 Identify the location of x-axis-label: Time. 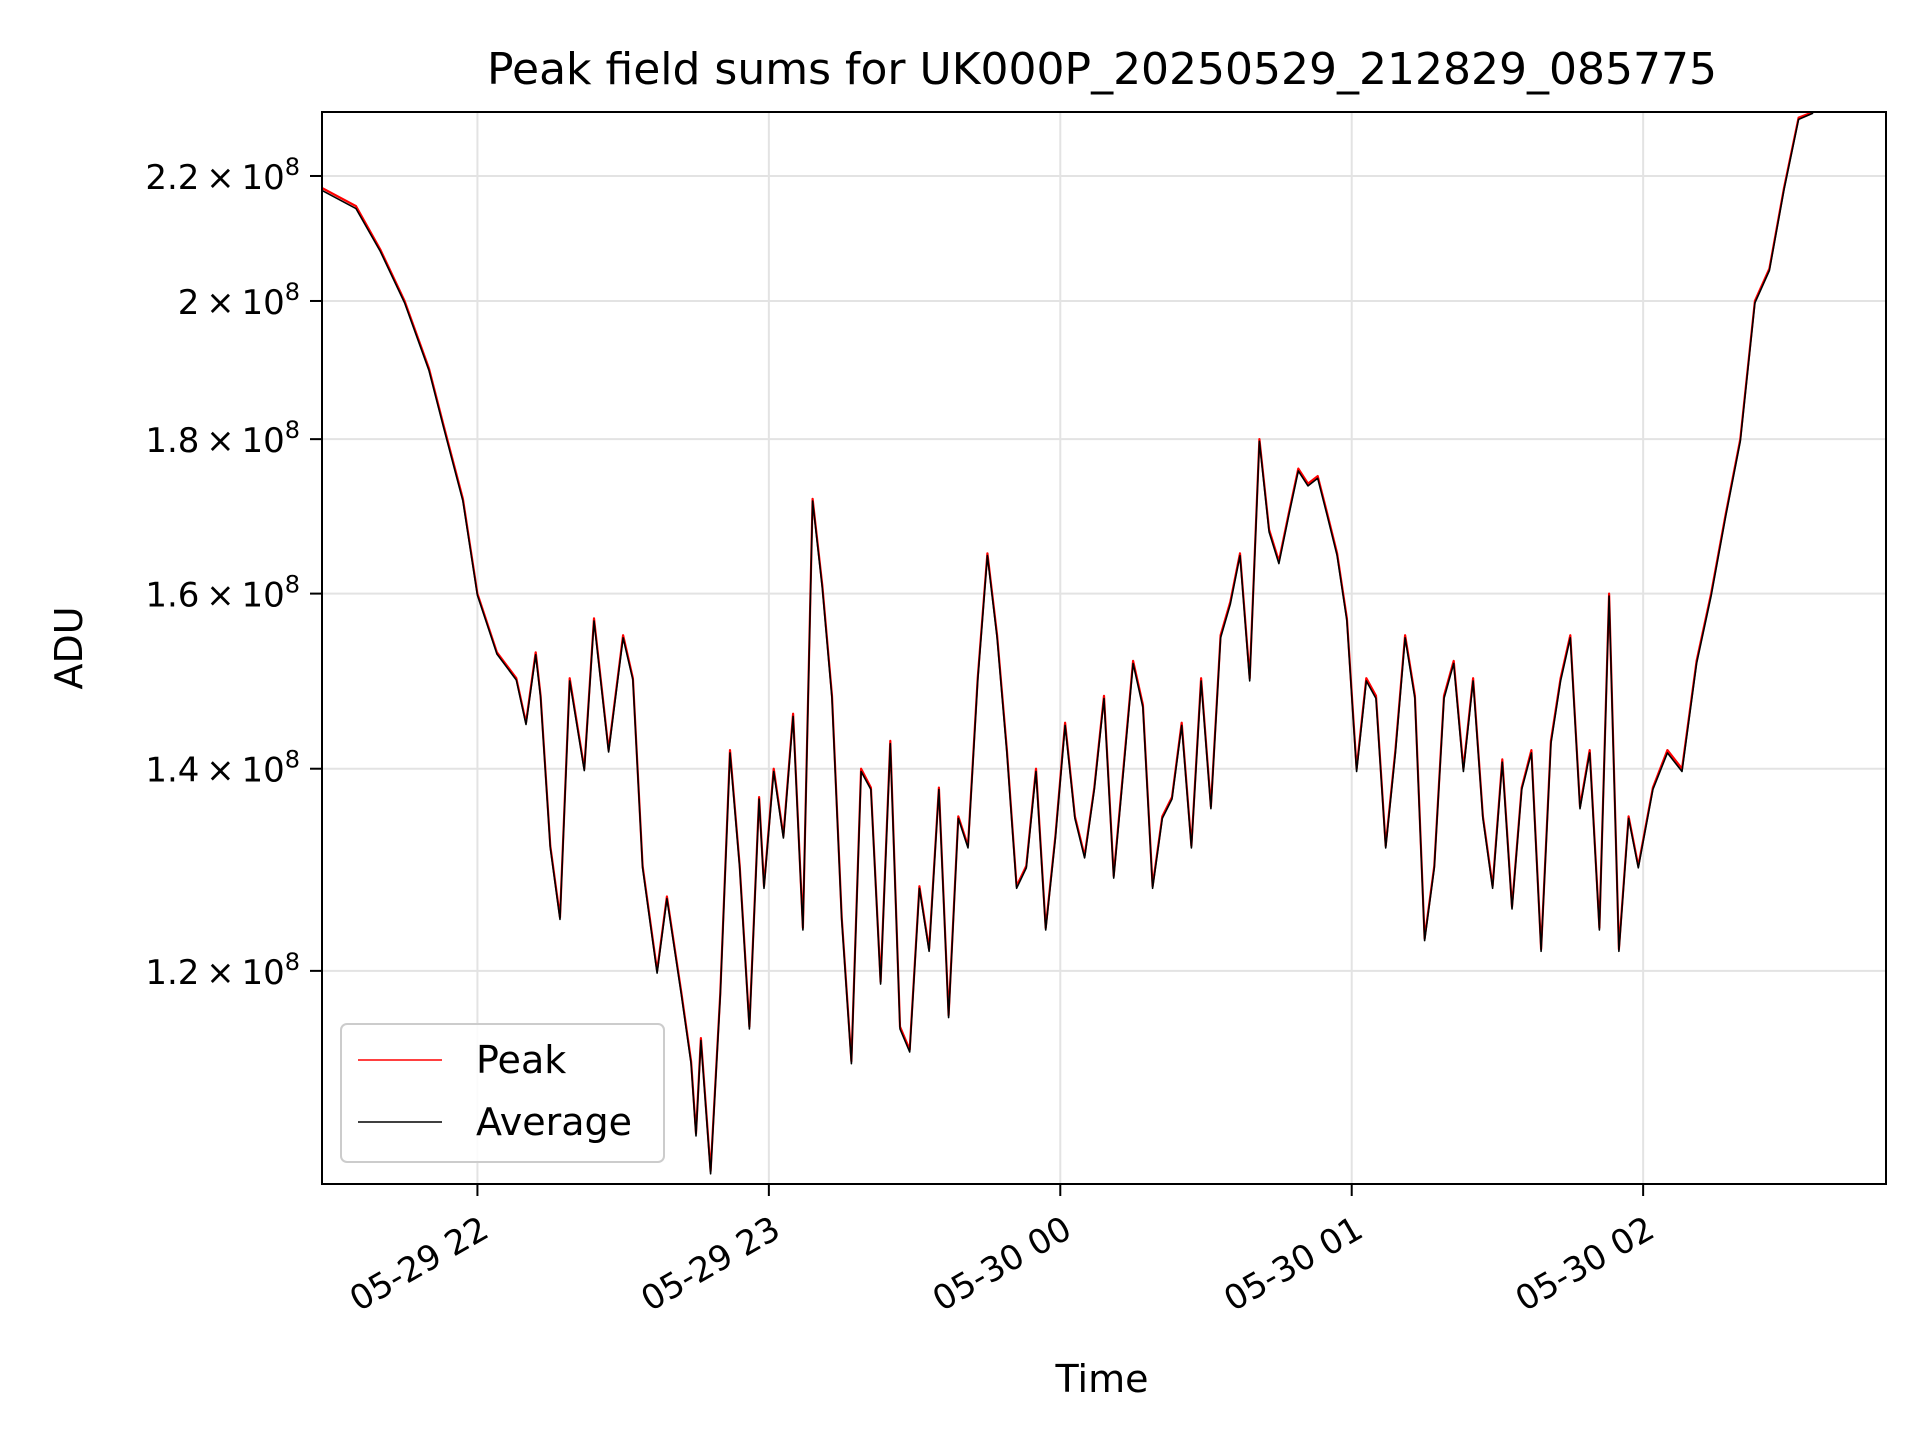
(1102, 1379).